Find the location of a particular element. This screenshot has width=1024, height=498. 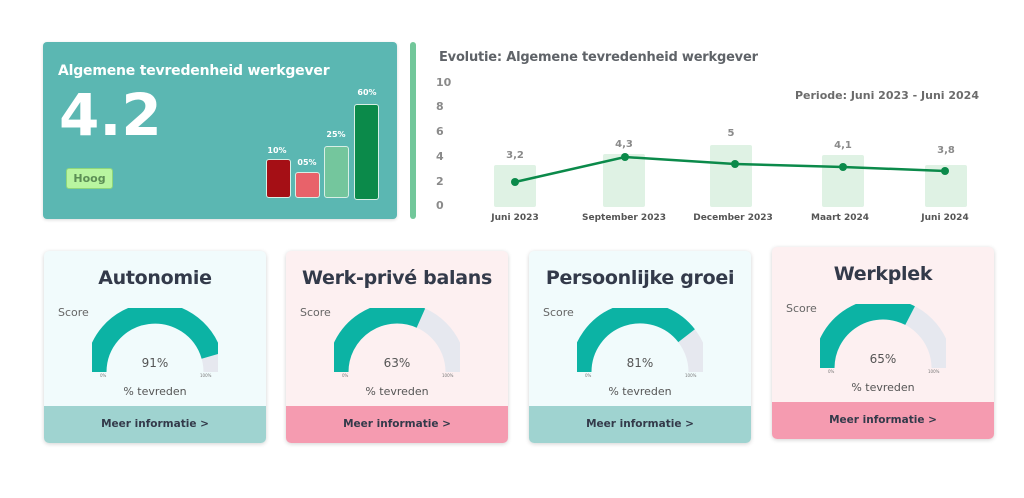

bar-value-label: 5 is located at coordinates (731, 133).